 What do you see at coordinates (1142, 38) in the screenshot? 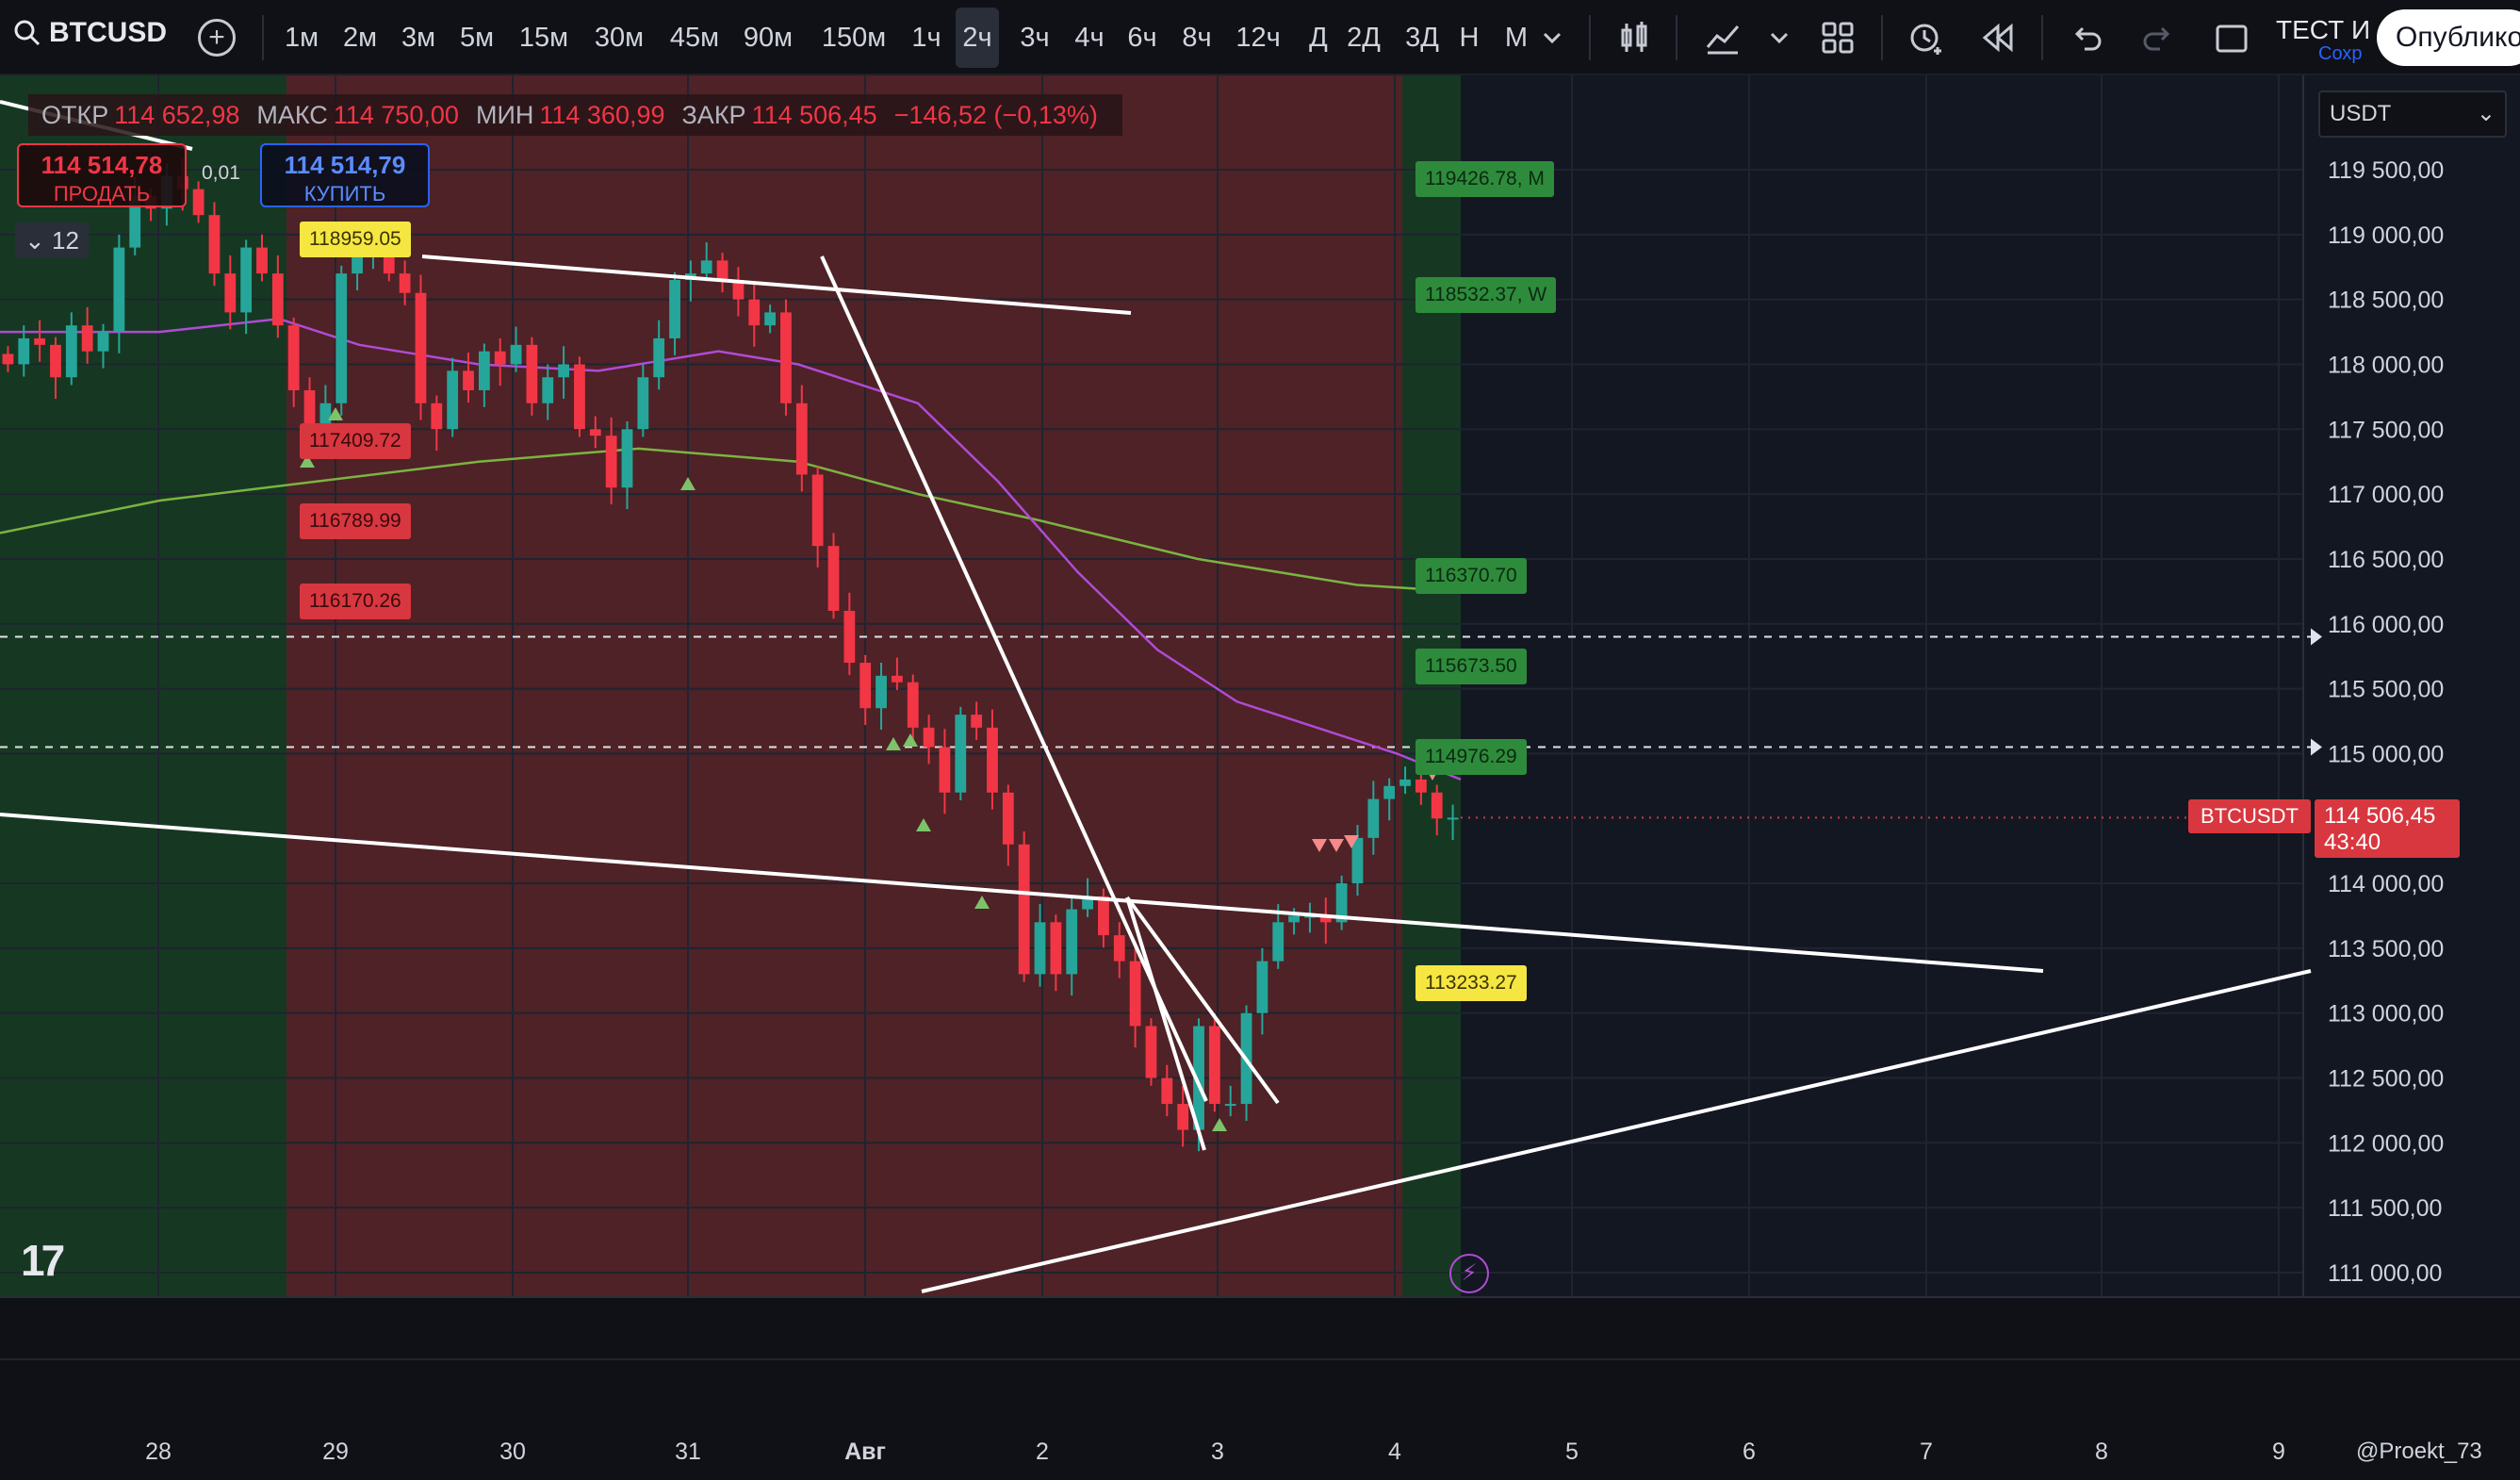
I see `timeframe-13: 6ч` at bounding box center [1142, 38].